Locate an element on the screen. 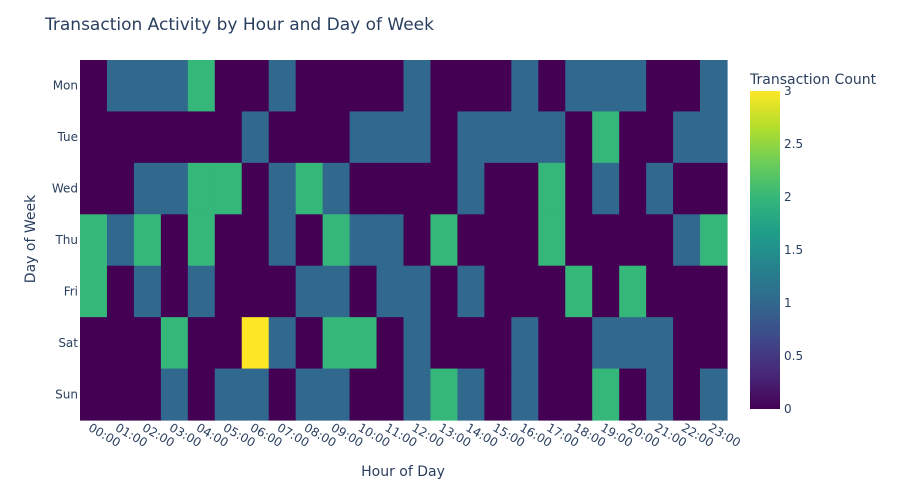 This screenshot has width=900, height=500. heatmap-cell-sun-2000 is located at coordinates (633, 394).